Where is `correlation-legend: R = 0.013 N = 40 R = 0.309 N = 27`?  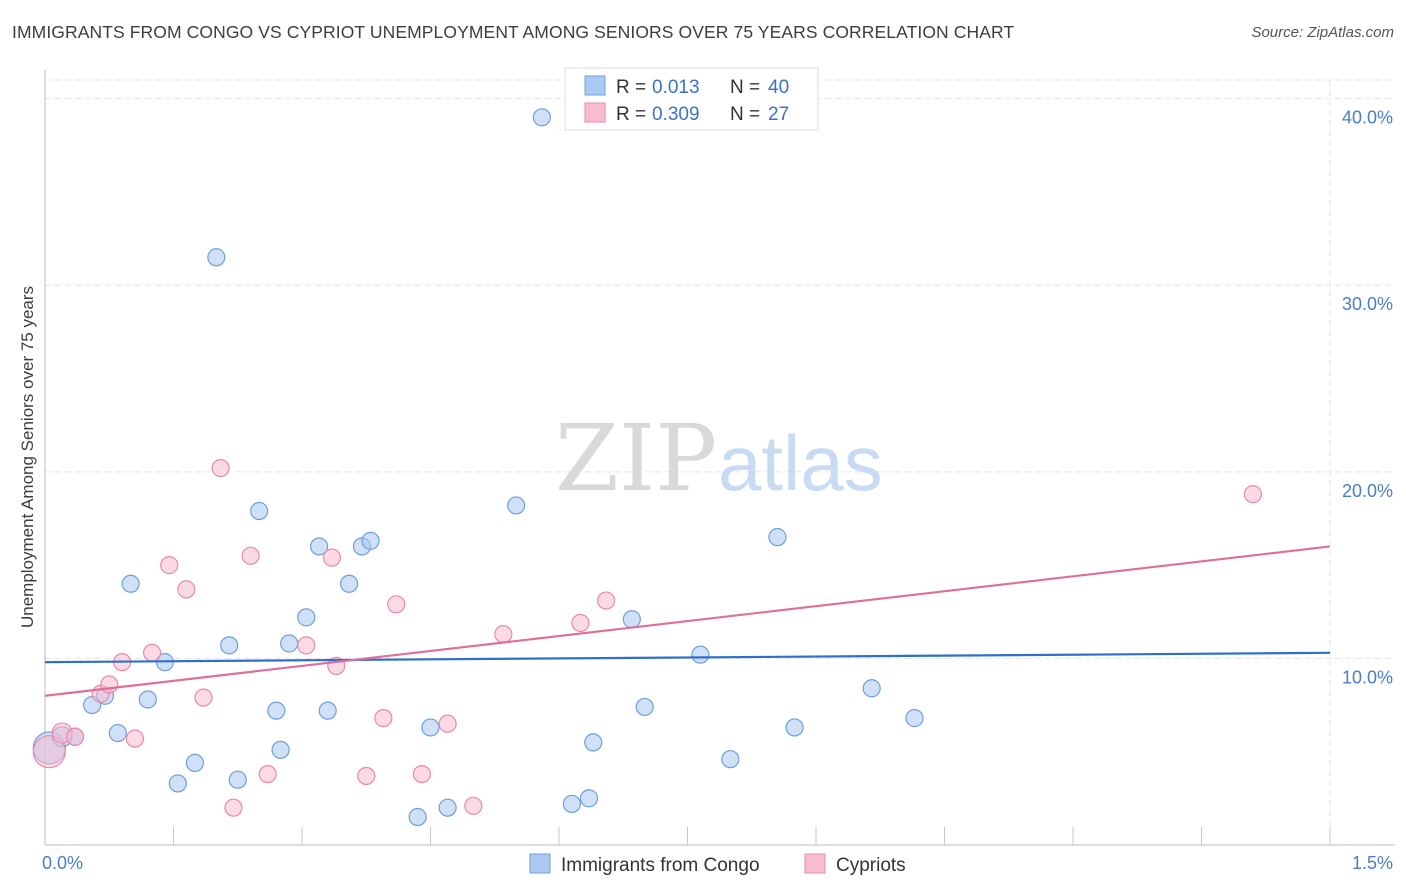 correlation-legend: R = 0.013 N = 40 R = 0.309 N = 27 is located at coordinates (691, 99).